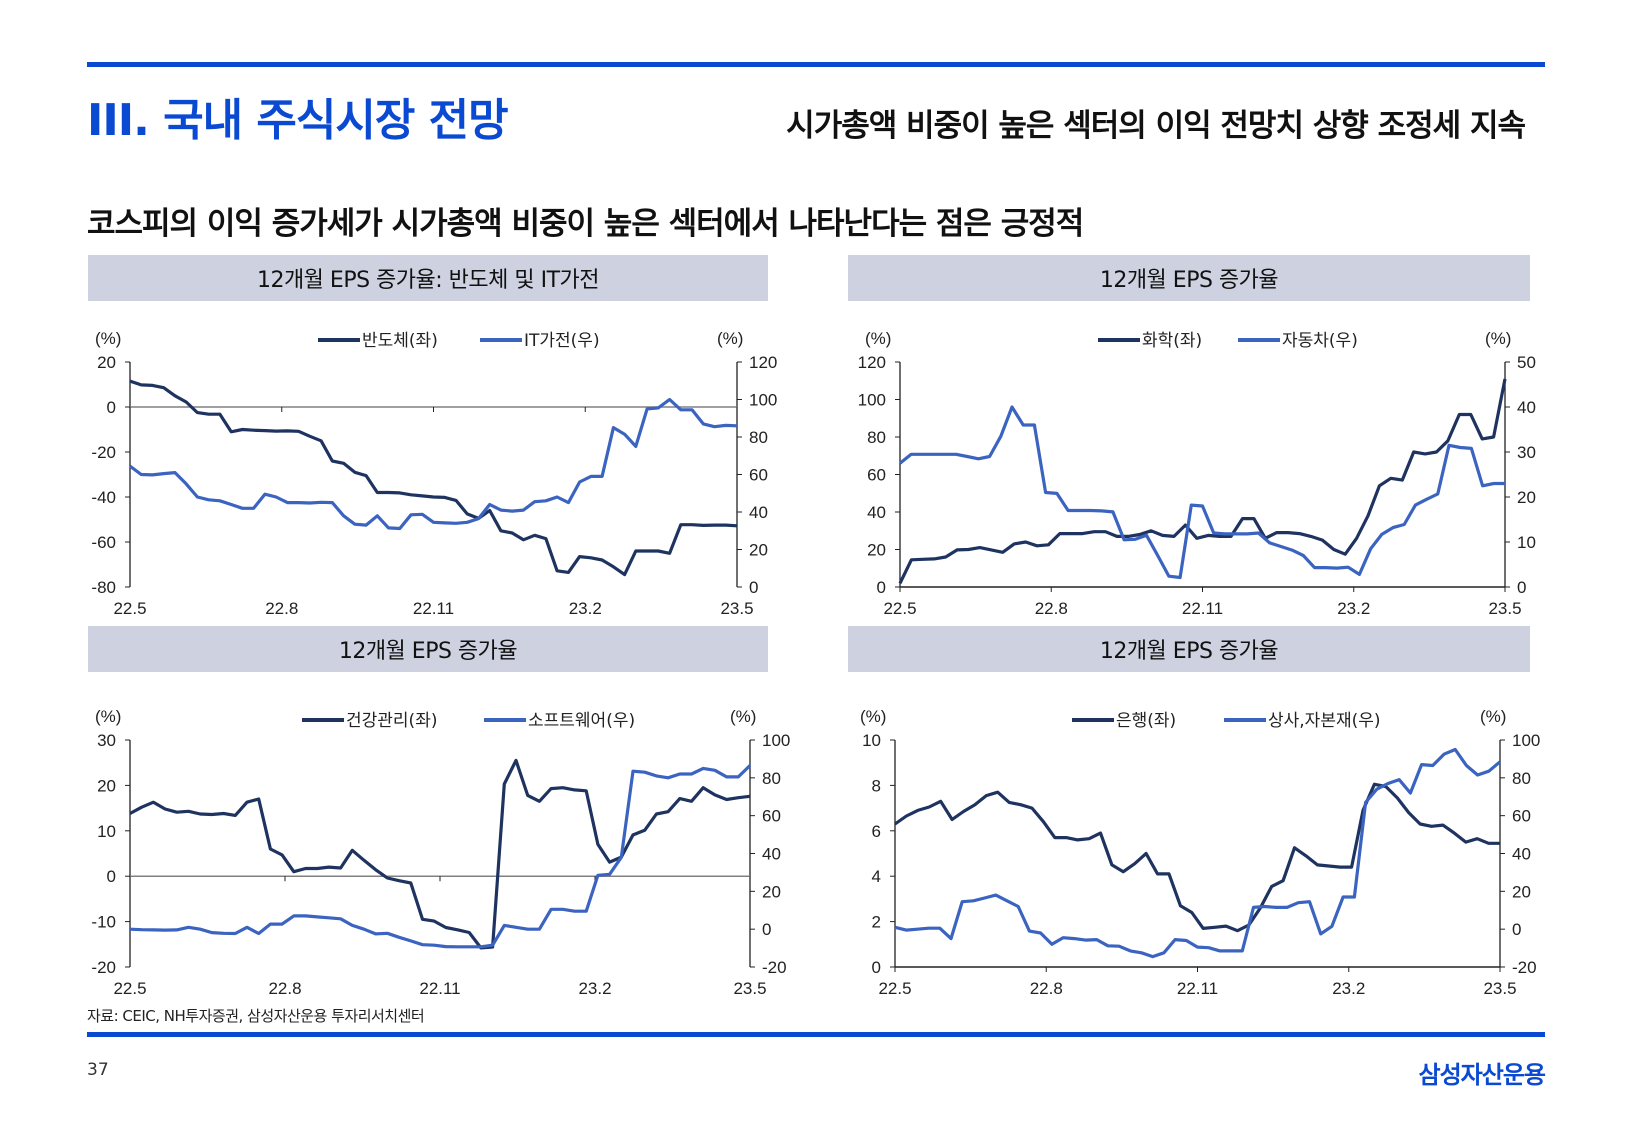 The width and height of the screenshot is (1625, 1125). Describe the element at coordinates (1482, 1075) in the screenshot. I see `brand-logo: 삼성자산운용` at that location.